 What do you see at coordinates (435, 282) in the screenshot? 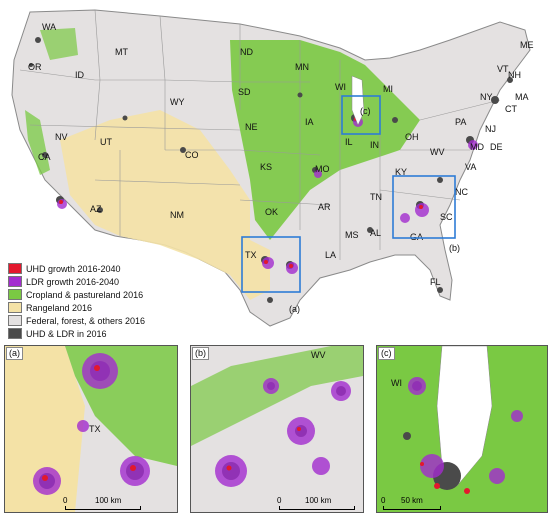
I see `state-label-fl: FL` at bounding box center [435, 282].